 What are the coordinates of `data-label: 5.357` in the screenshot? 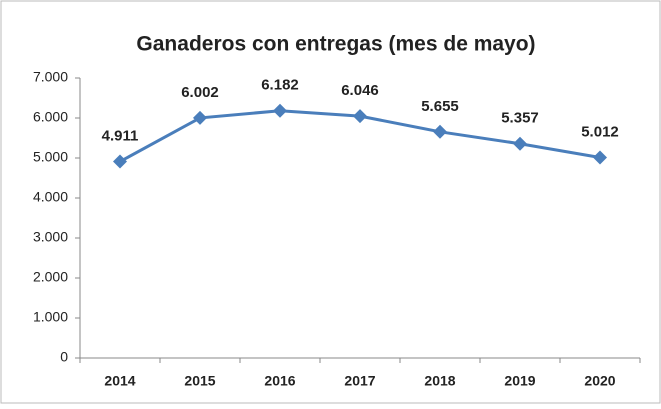 It's located at (520, 118).